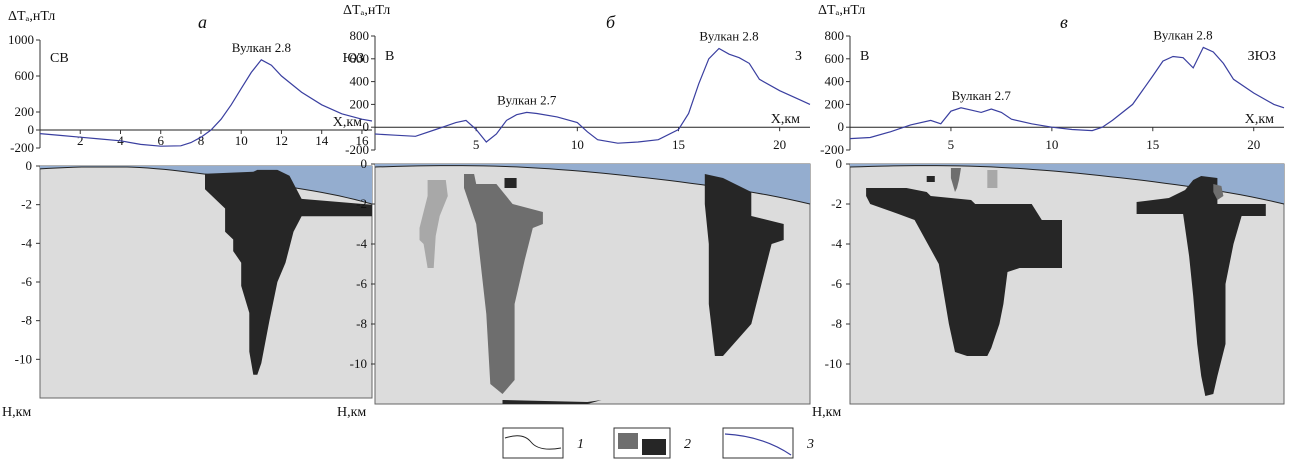  I want to click on legend: 1 2 3, so click(658, 443).